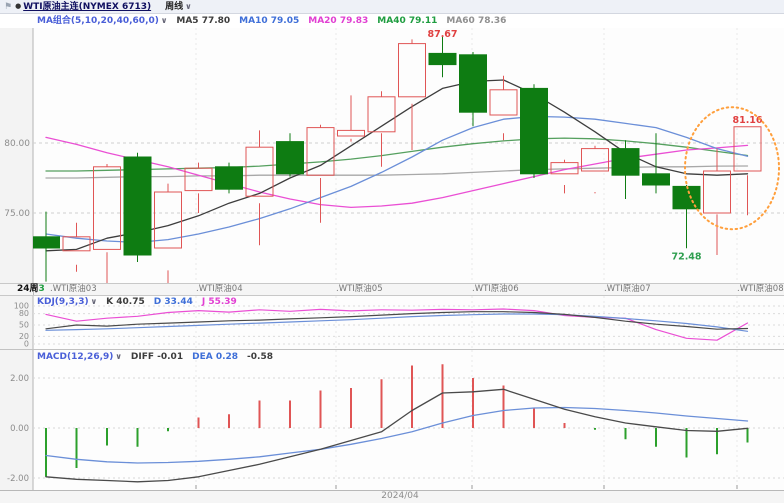 The height and width of the screenshot is (503, 784). What do you see at coordinates (400, 496) in the screenshot?
I see `date-label: 2024/04` at bounding box center [400, 496].